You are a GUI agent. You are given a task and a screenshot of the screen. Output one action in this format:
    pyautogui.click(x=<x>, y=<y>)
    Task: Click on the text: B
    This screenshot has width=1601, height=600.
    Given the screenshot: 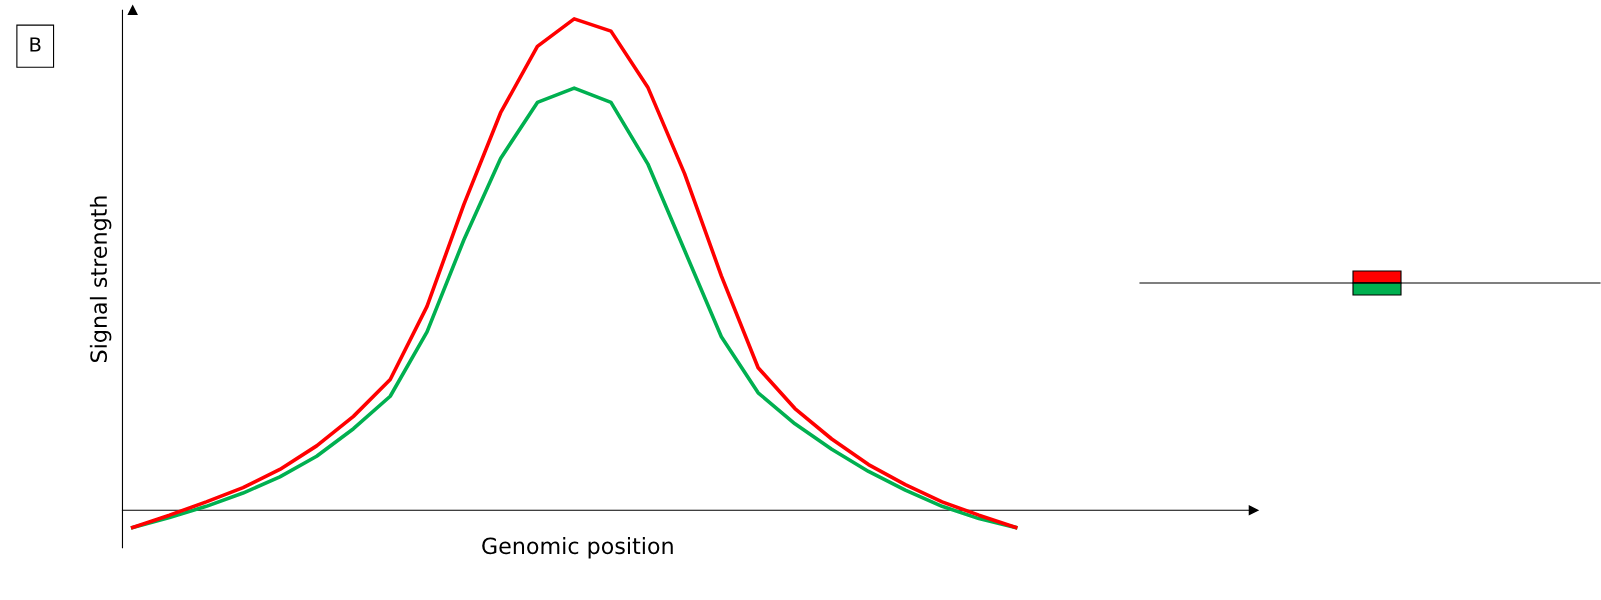 What is the action you would take?
    pyautogui.click(x=35, y=44)
    